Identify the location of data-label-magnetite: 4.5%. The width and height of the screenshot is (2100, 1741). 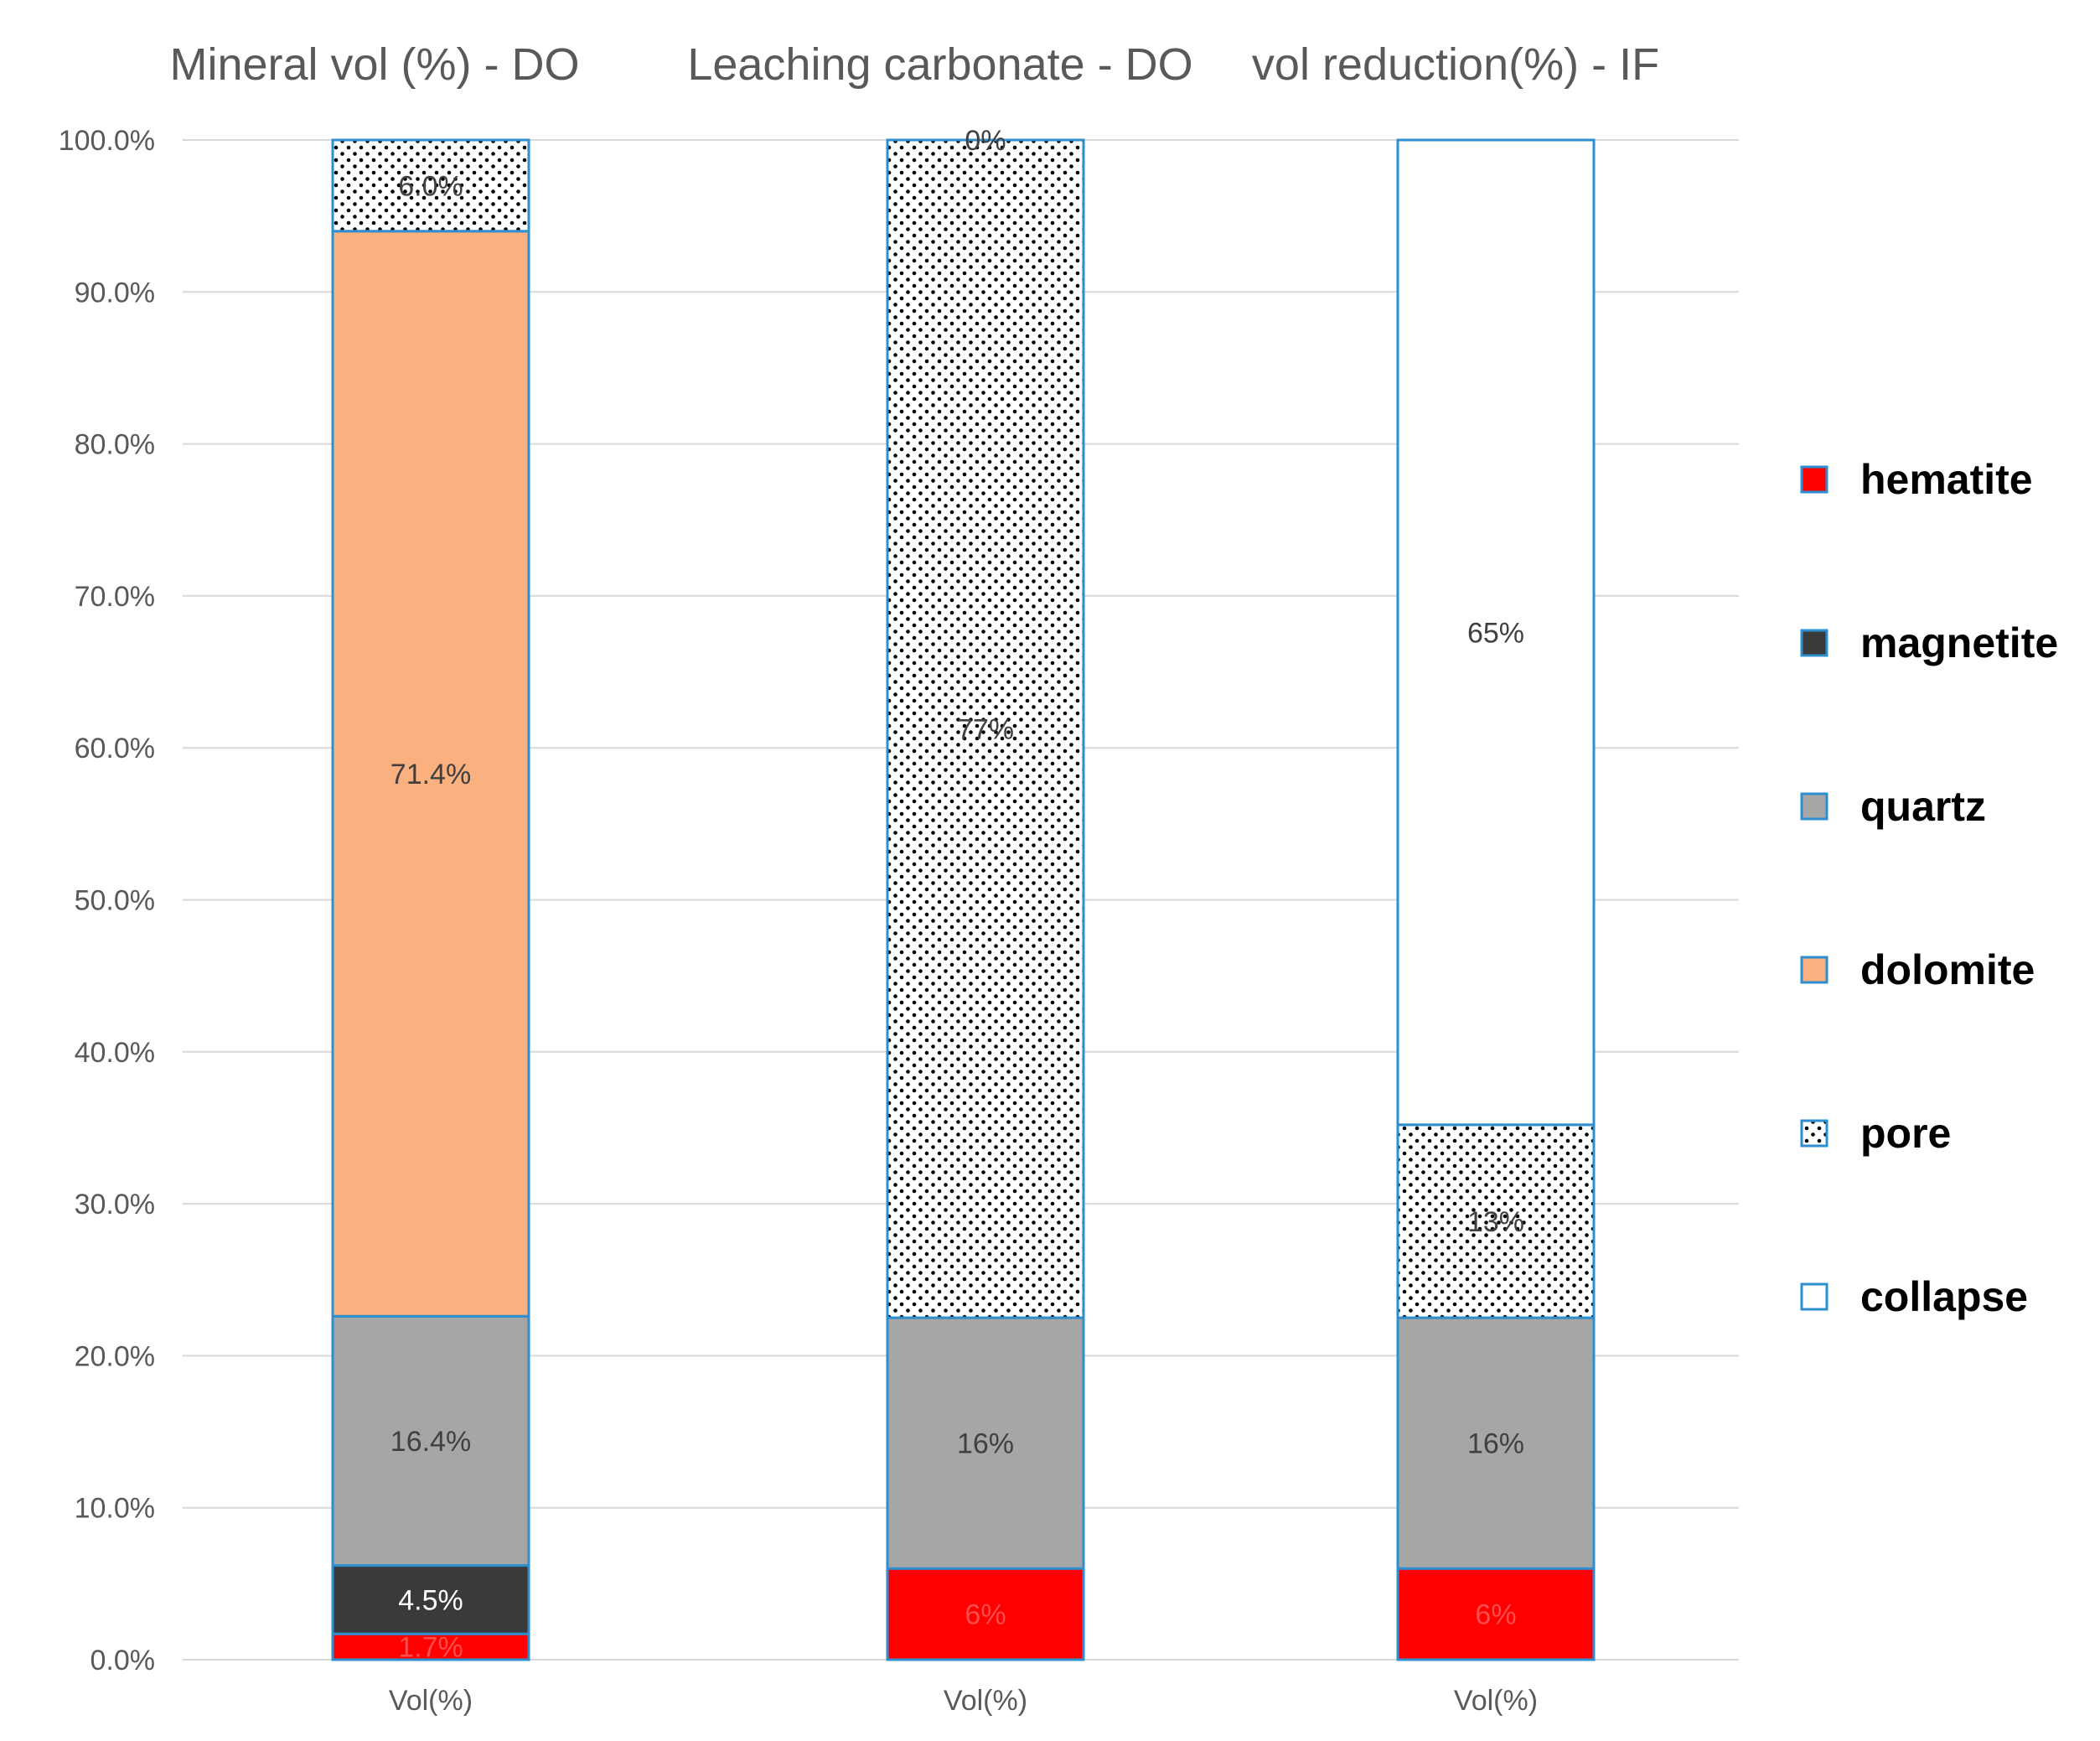
(430, 1600).